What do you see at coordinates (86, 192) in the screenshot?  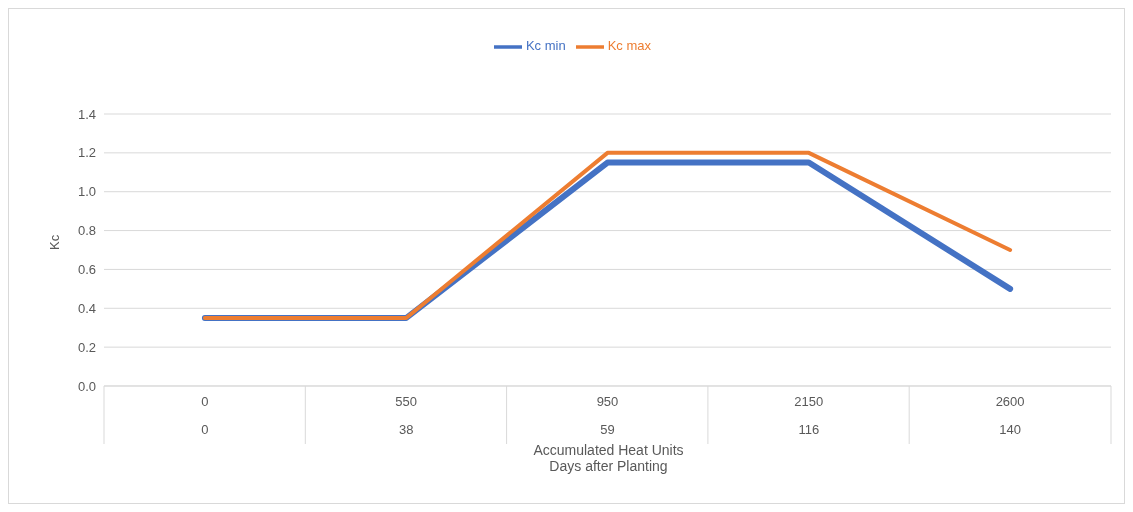 I see `y-tick-label: 1.0` at bounding box center [86, 192].